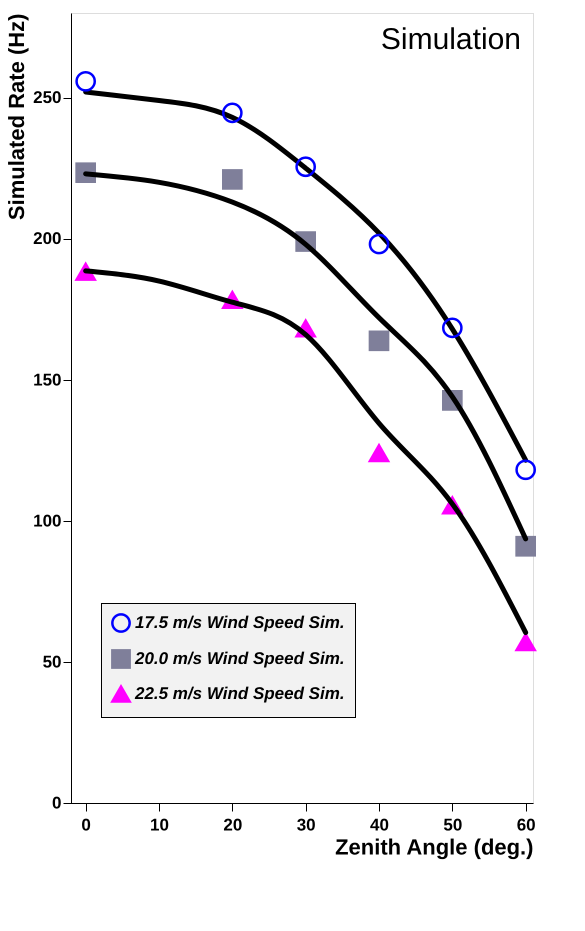 Image resolution: width=585 pixels, height=931 pixels. I want to click on legend-label: 17.5 m/s Wind Speed Sim., so click(240, 622).